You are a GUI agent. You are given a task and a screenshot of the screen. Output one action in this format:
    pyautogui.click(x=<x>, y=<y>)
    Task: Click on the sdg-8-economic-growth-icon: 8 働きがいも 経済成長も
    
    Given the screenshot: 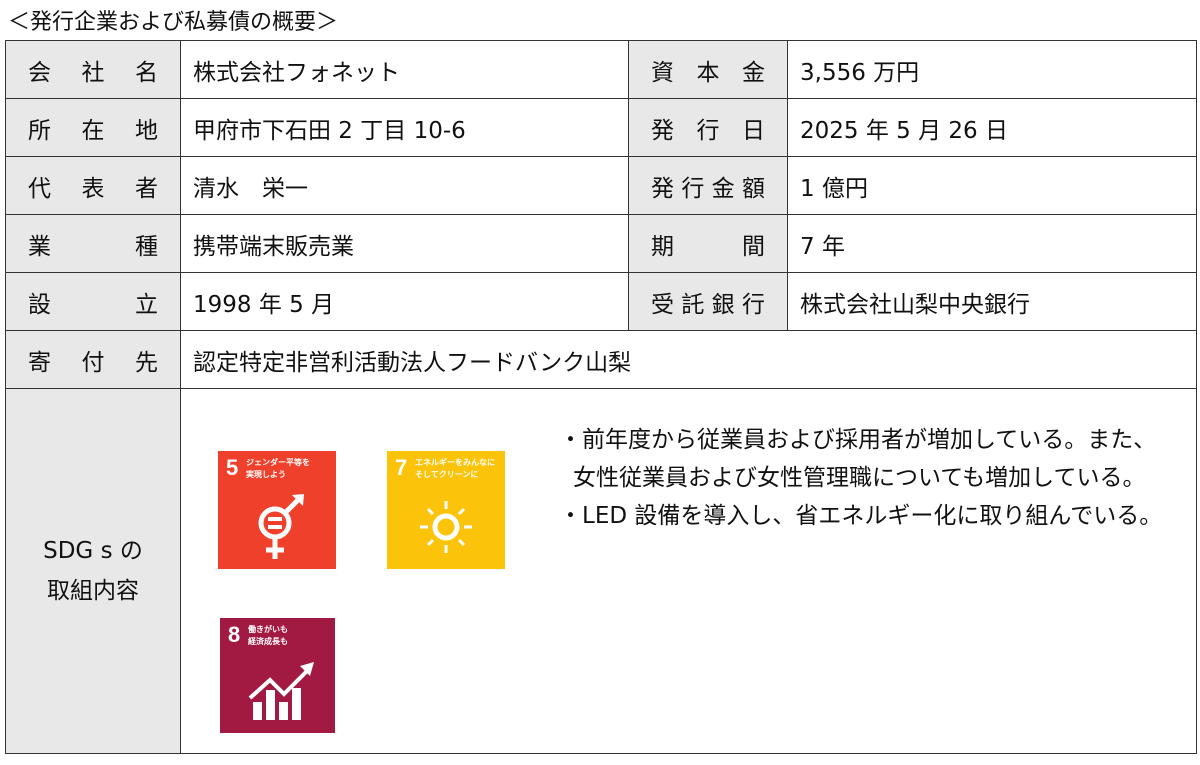 What is the action you would take?
    pyautogui.click(x=277, y=675)
    